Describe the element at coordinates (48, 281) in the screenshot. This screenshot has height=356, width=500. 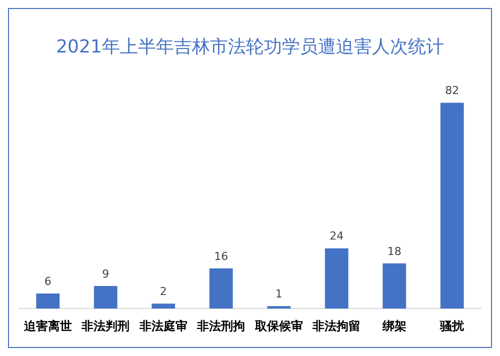
I see `data-label: 6` at that location.